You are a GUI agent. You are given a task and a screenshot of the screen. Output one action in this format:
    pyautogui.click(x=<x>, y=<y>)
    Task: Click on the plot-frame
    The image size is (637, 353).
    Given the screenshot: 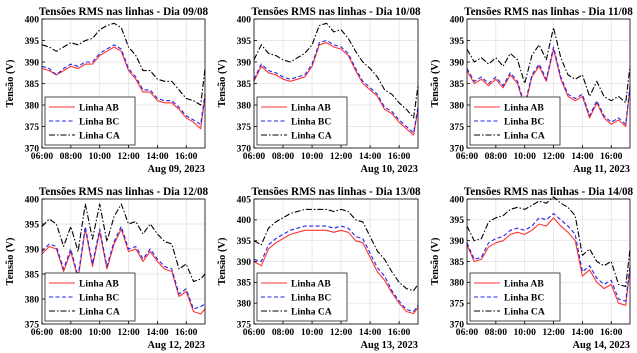 What is the action you would take?
    pyautogui.click(x=123, y=261)
    